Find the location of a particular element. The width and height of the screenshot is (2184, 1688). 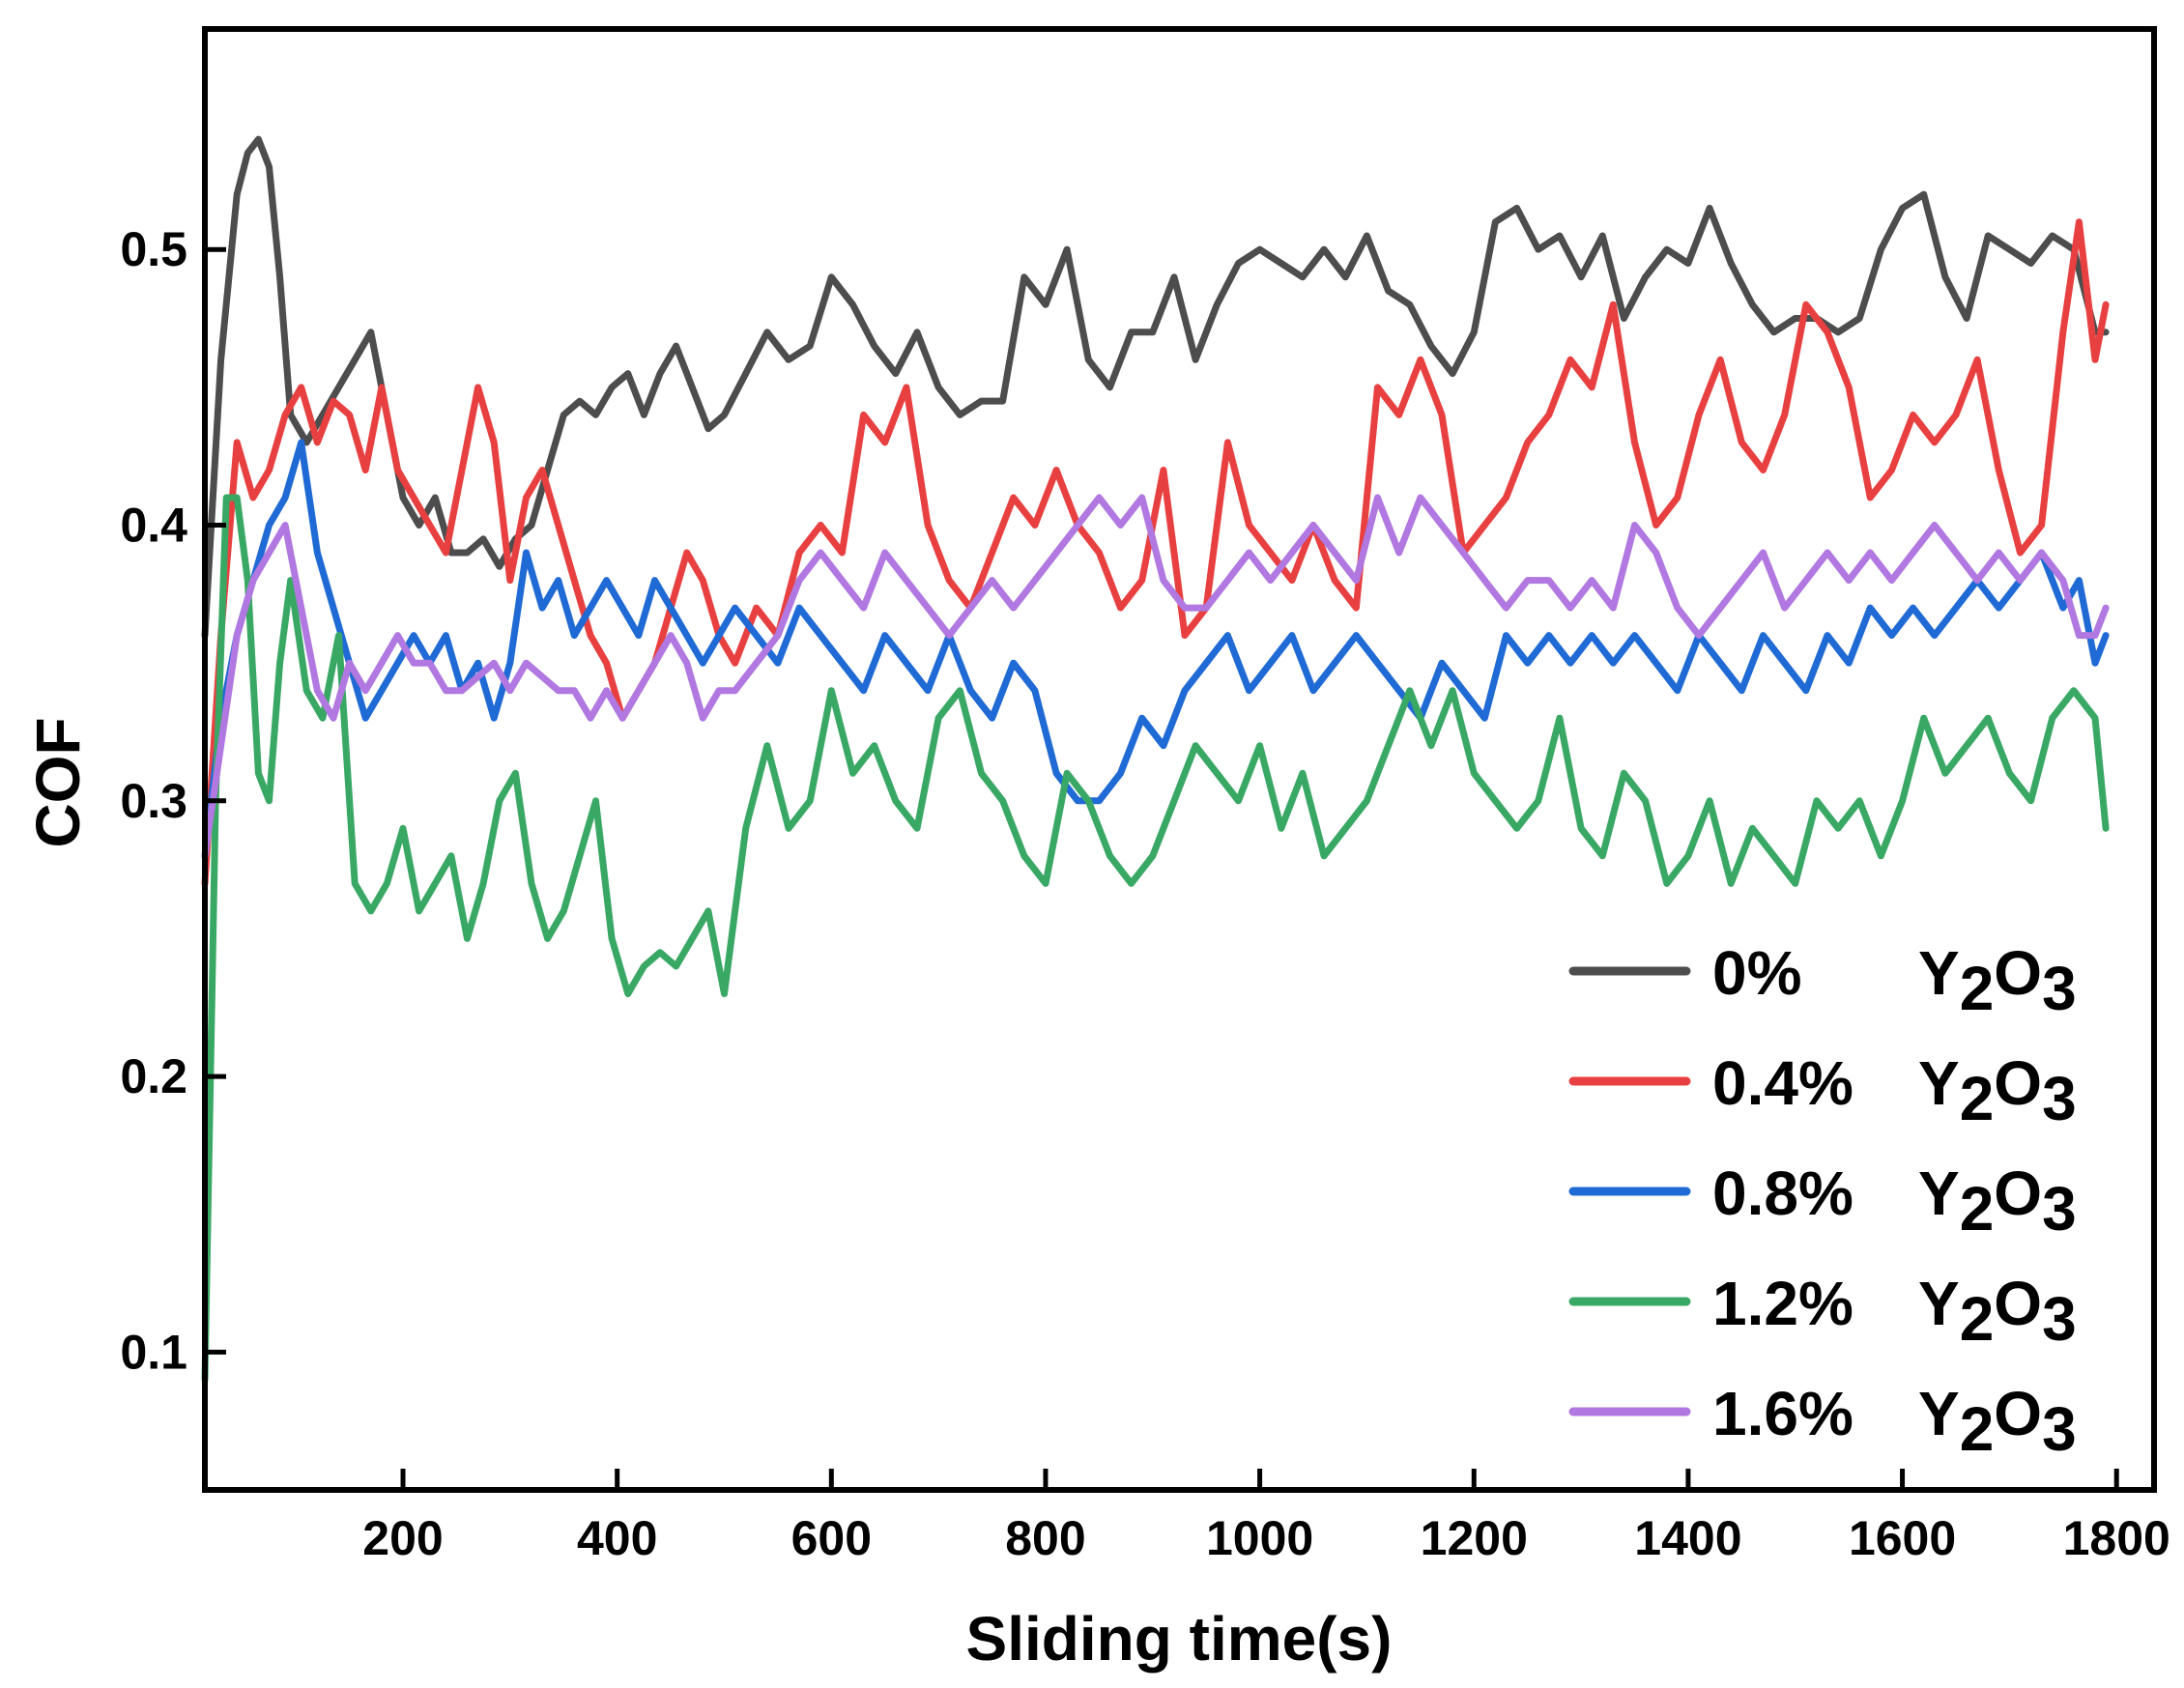

y-tick-label: 0.5 is located at coordinates (153, 249).